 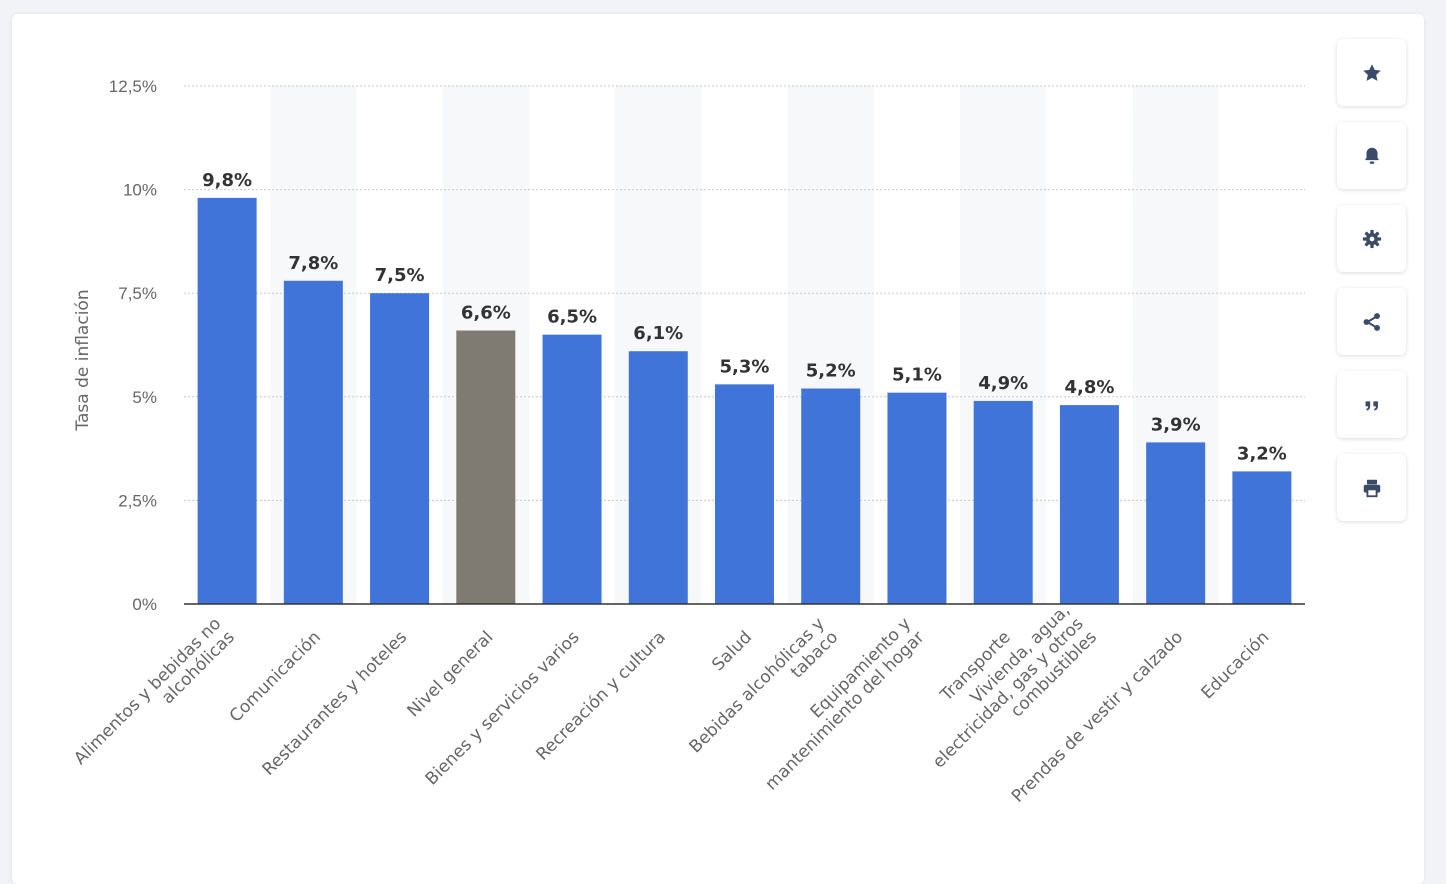 I want to click on chart-toolbar, so click(x=1371, y=288).